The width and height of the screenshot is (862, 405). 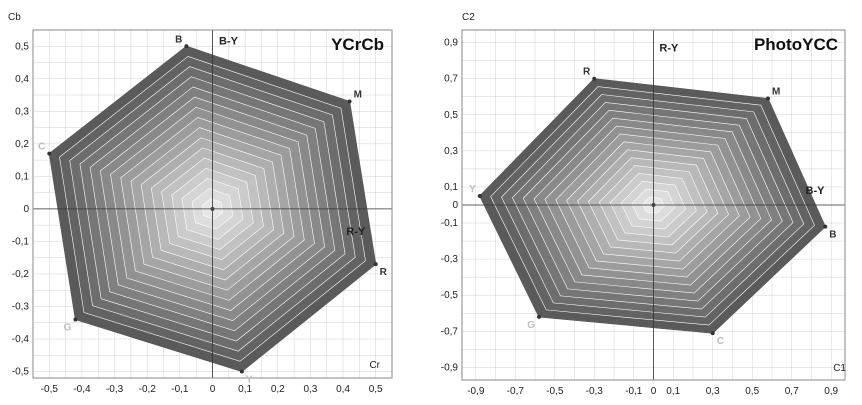 What do you see at coordinates (476, 391) in the screenshot?
I see `x-tick-label: -0,9` at bounding box center [476, 391].